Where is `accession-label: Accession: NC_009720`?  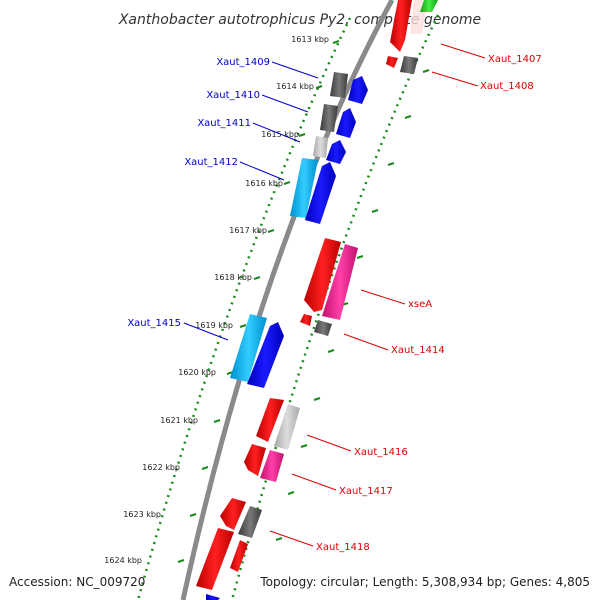
accession-label: Accession: NC_009720 is located at coordinates (77, 582).